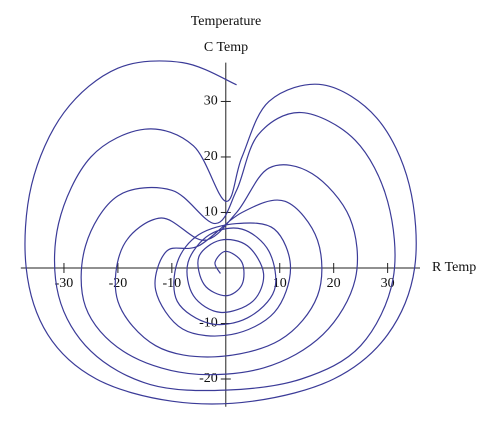 This screenshot has width=500, height=428. What do you see at coordinates (334, 283) in the screenshot?
I see `x-tick-label: 20` at bounding box center [334, 283].